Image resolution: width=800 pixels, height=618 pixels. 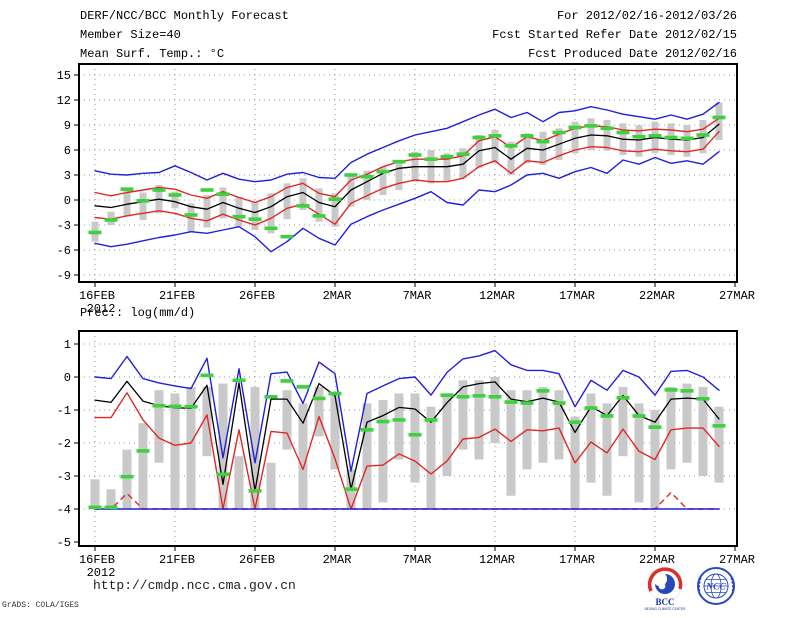 I want to click on ncc-logo-text: NCC, so click(x=715, y=588).